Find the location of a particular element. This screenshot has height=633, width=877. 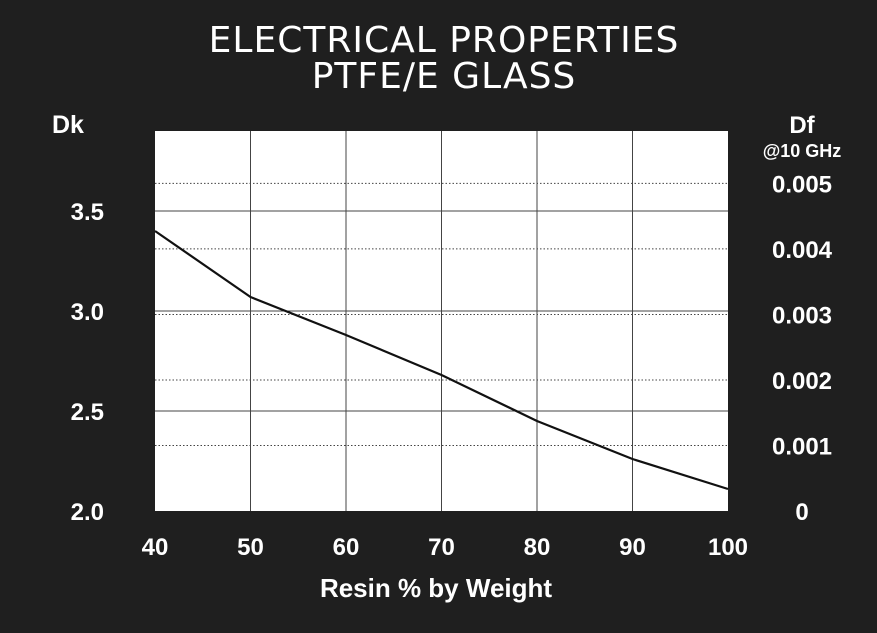

y-right-tick-label-0: 0 is located at coordinates (801, 512).